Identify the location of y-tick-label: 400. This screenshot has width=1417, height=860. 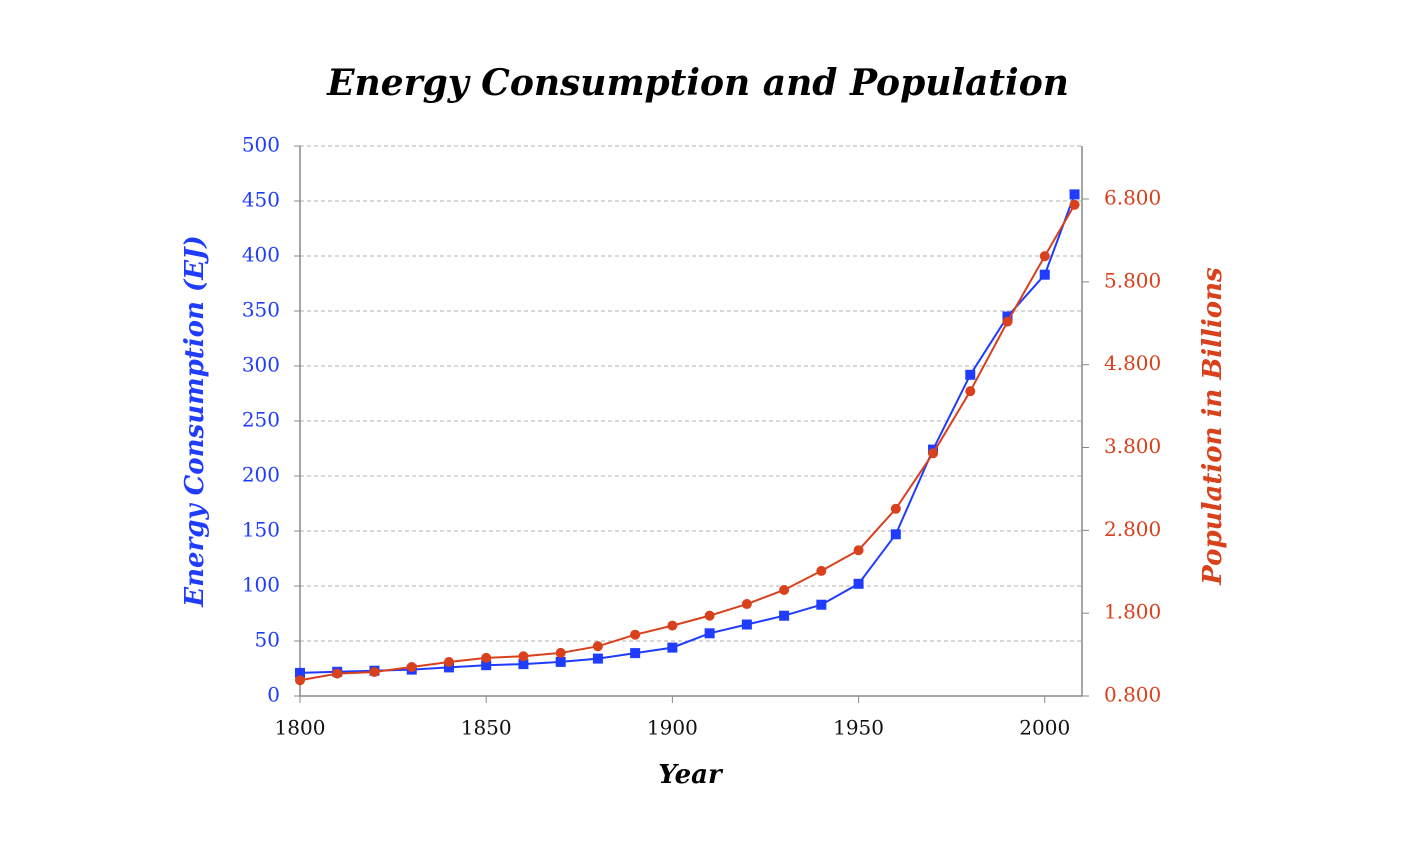
(261, 255).